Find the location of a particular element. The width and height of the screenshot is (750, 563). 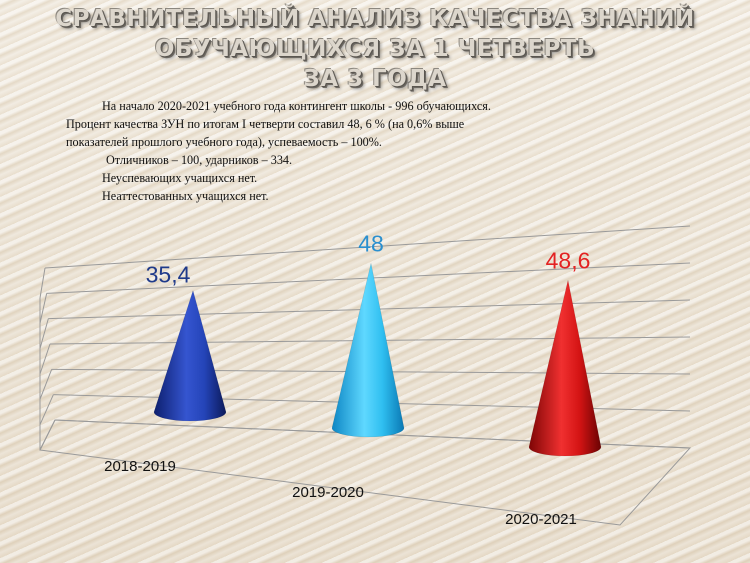

cone-2018-2019 is located at coordinates (190, 355).